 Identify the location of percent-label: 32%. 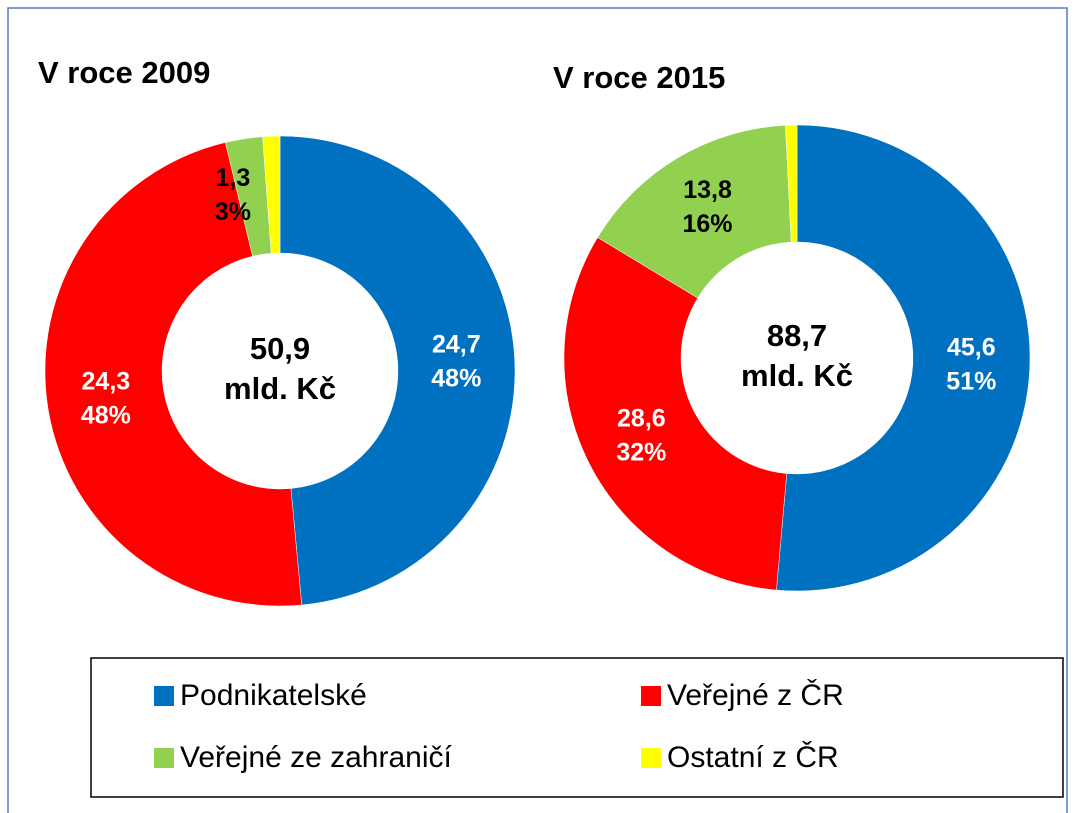
(641, 453).